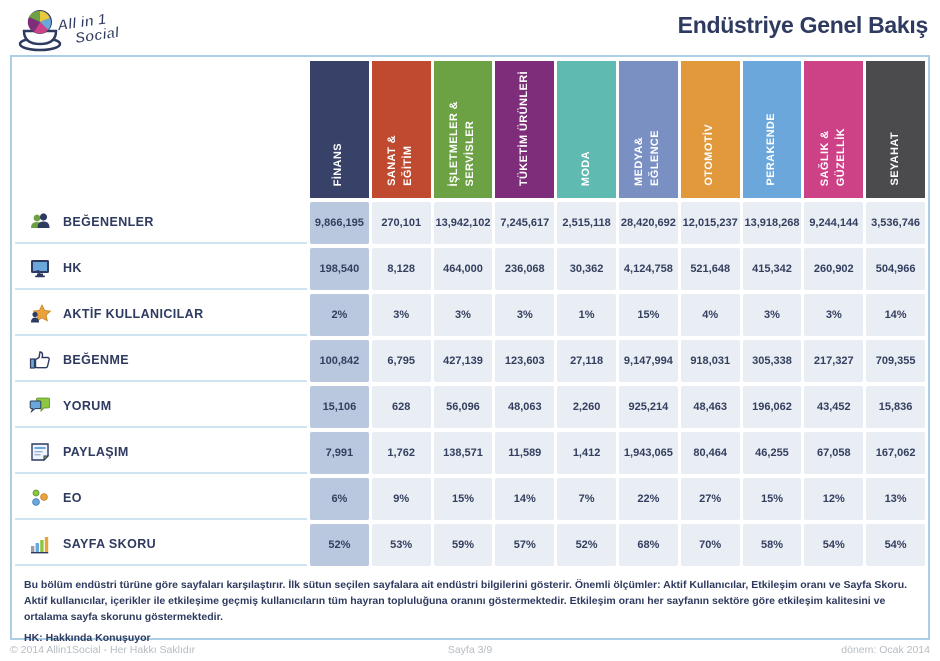 The height and width of the screenshot is (661, 940). I want to click on table-cell: 13,918,268, so click(772, 223).